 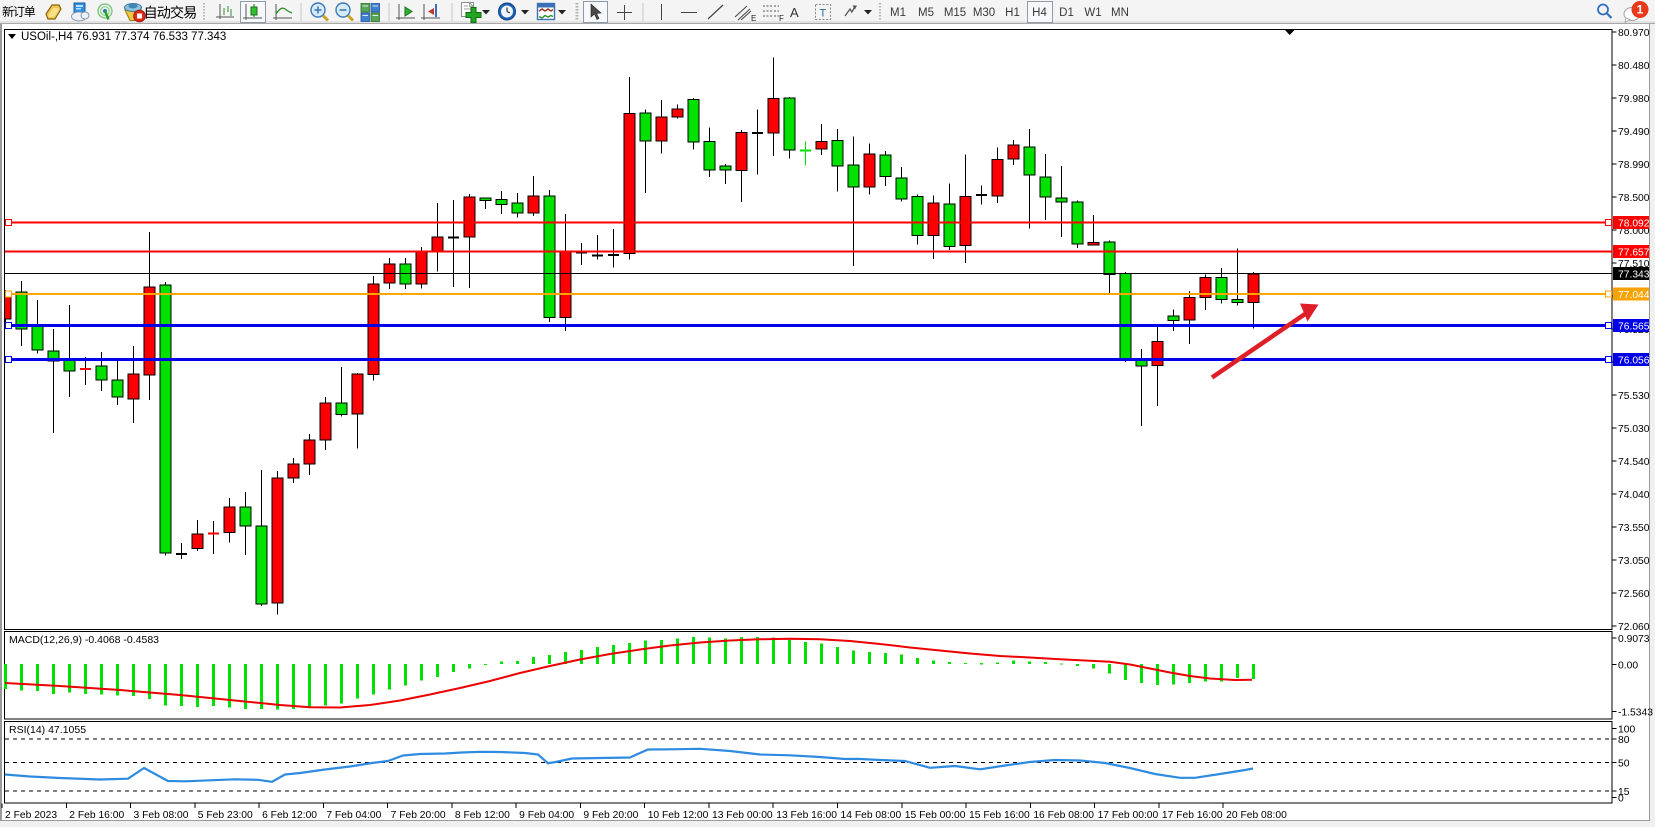 I want to click on svg-text: 5 Feb 23:00, so click(x=225, y=815).